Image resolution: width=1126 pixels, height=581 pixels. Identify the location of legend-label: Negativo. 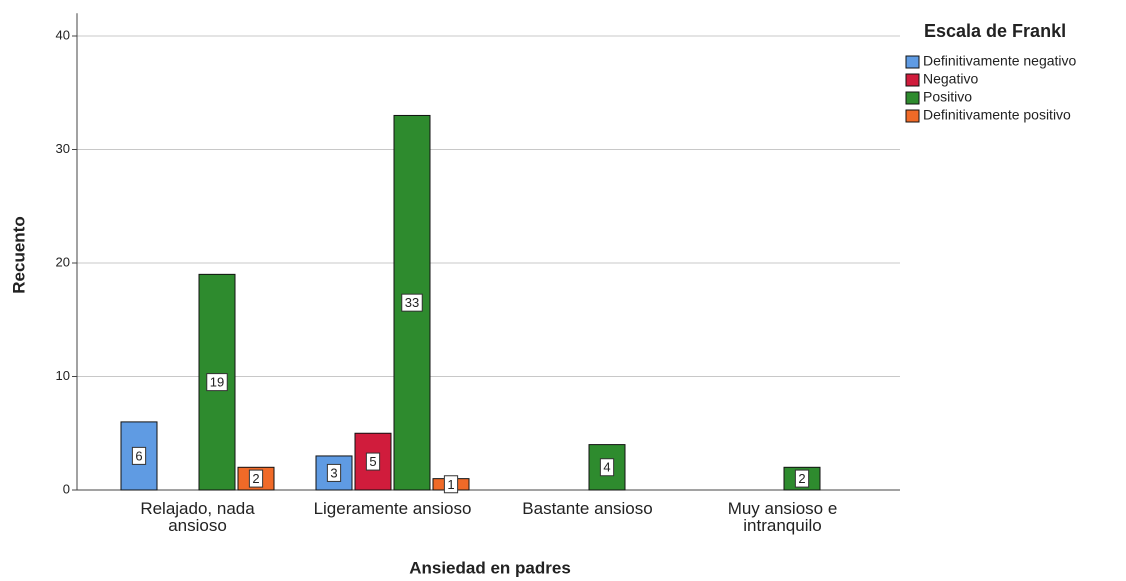
(950, 79).